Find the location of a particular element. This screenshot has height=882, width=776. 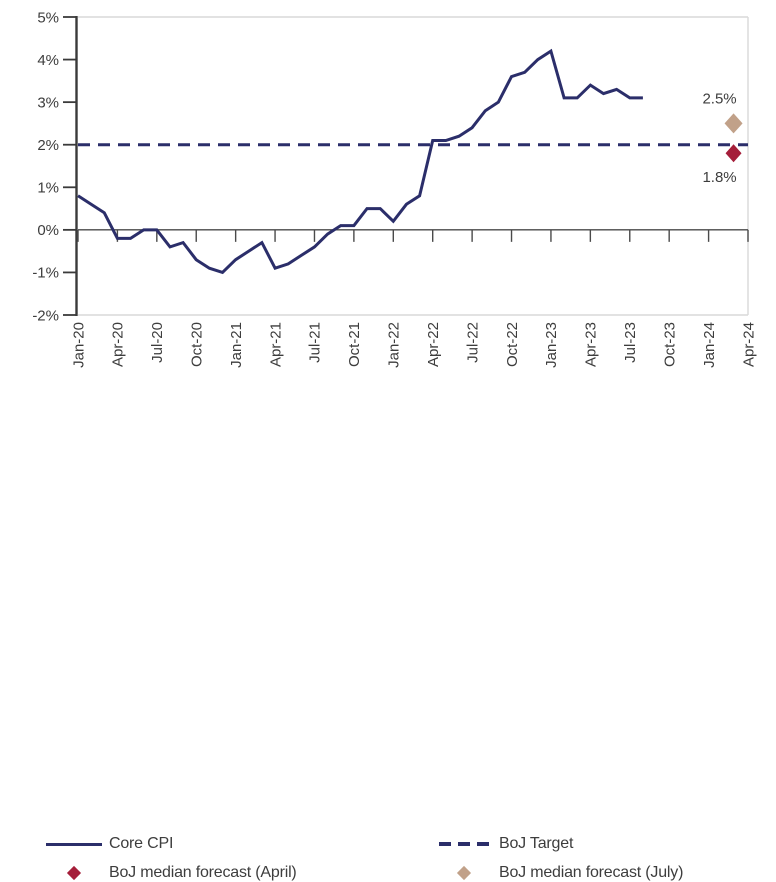

tan-diamond-icon is located at coordinates (464, 873).